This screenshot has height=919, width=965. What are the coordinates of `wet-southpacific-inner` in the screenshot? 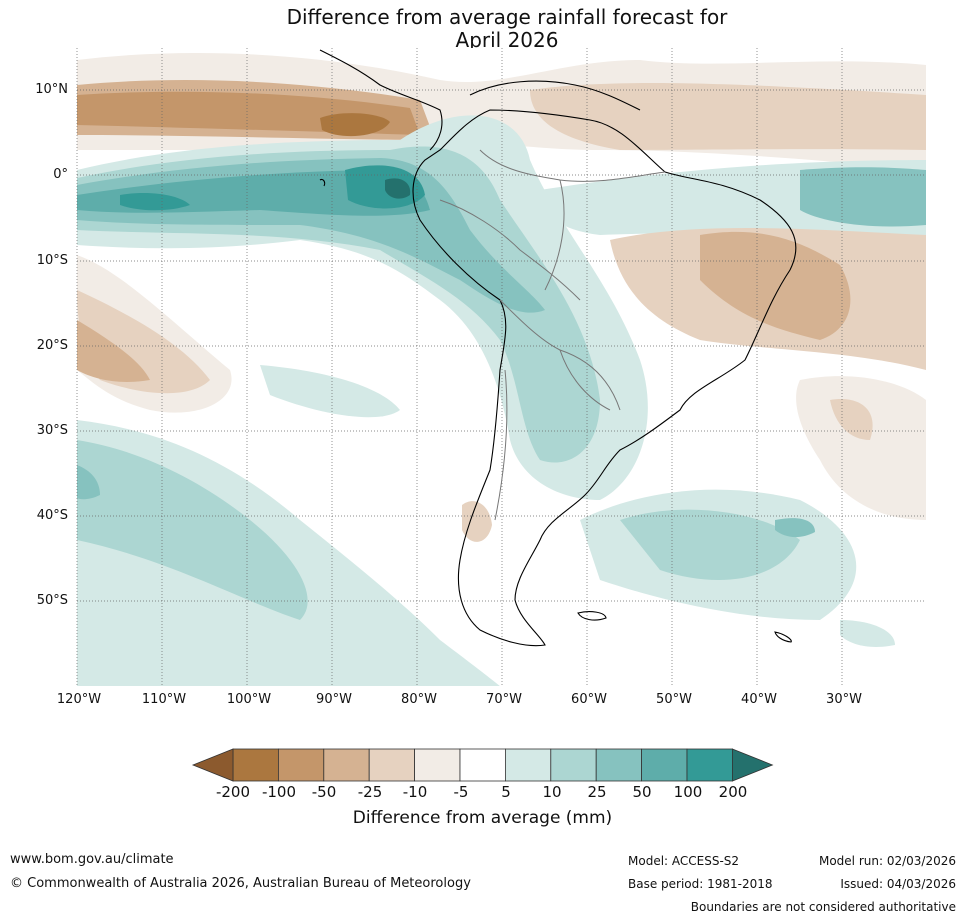 It's located at (192, 530).